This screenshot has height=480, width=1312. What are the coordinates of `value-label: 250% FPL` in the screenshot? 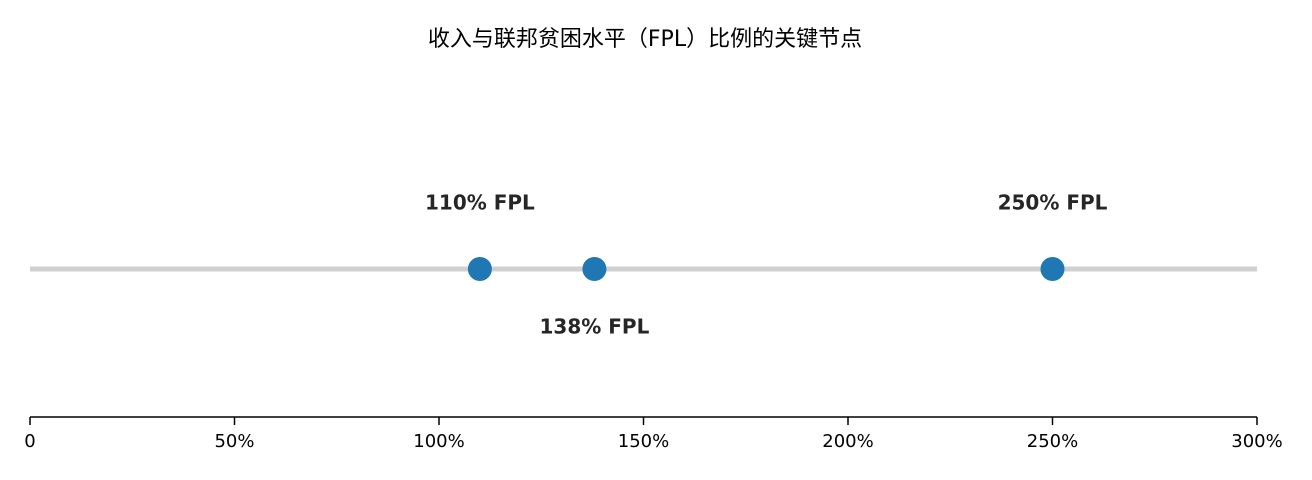 It's located at (1053, 203).